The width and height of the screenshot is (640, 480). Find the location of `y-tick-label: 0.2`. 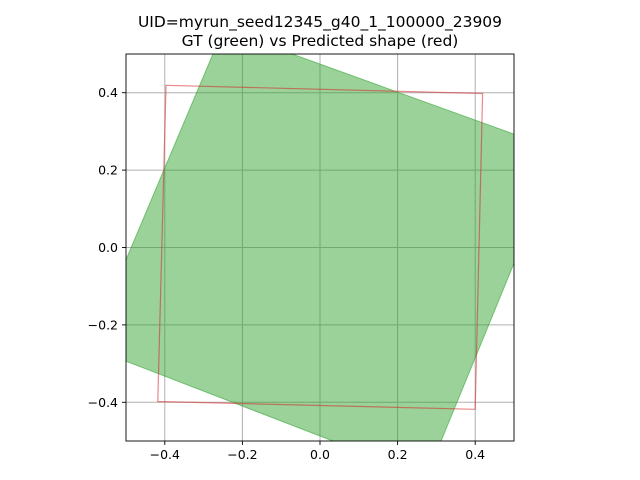

y-tick-label: 0.2 is located at coordinates (108, 170).